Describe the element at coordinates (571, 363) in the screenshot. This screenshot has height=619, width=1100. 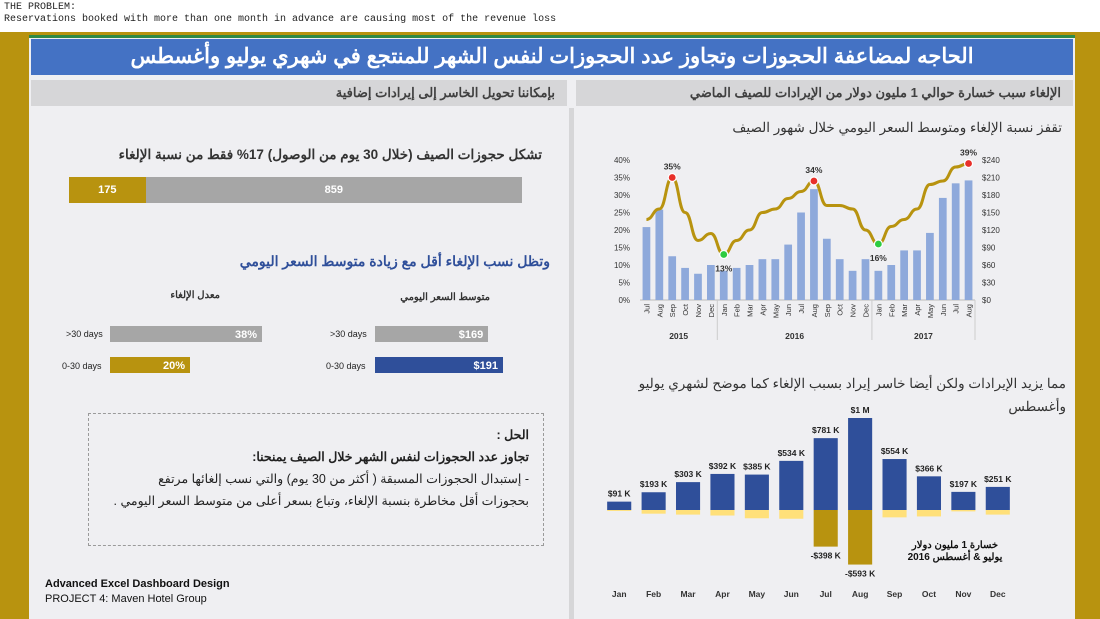
I see `panel-divider` at that location.